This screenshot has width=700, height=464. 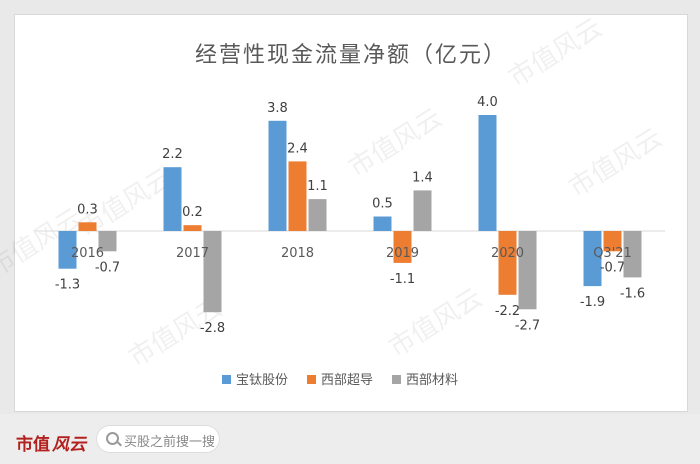 I want to click on data-label: 2.2, so click(x=172, y=154).